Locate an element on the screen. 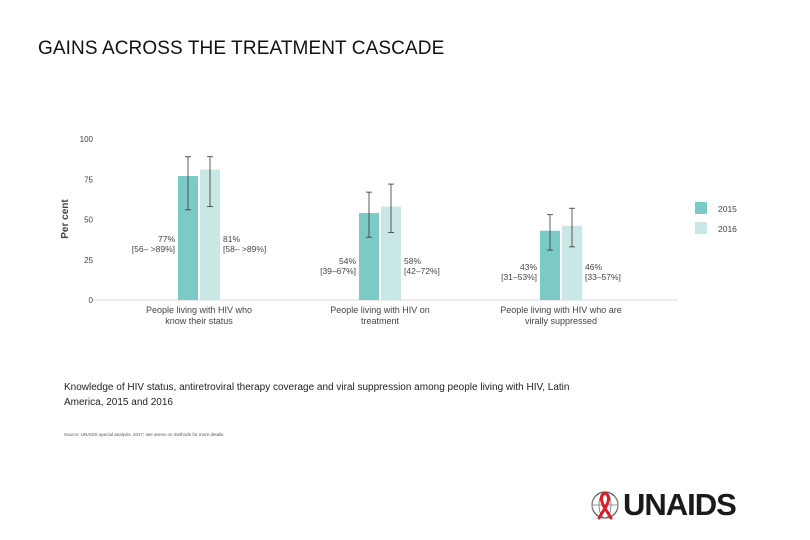  y-axis-title: Per cent is located at coordinates (65, 219).